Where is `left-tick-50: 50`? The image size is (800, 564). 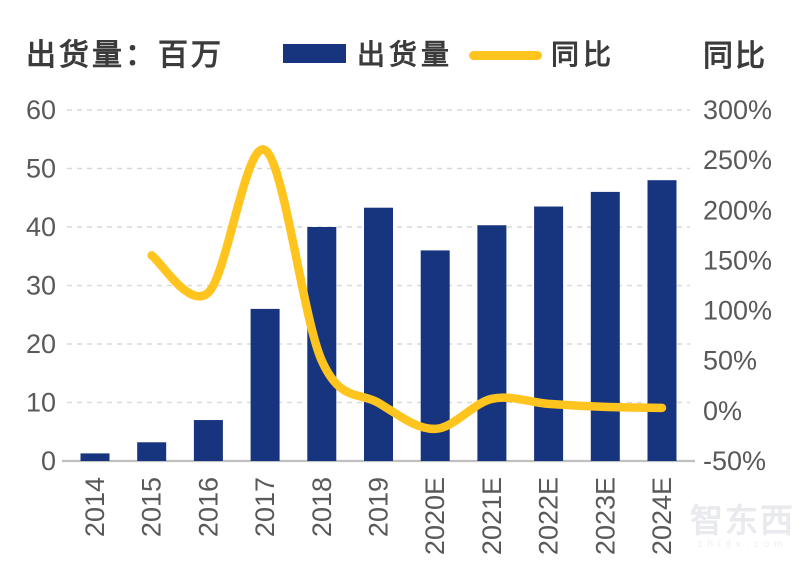 left-tick-50: 50 is located at coordinates (41, 169).